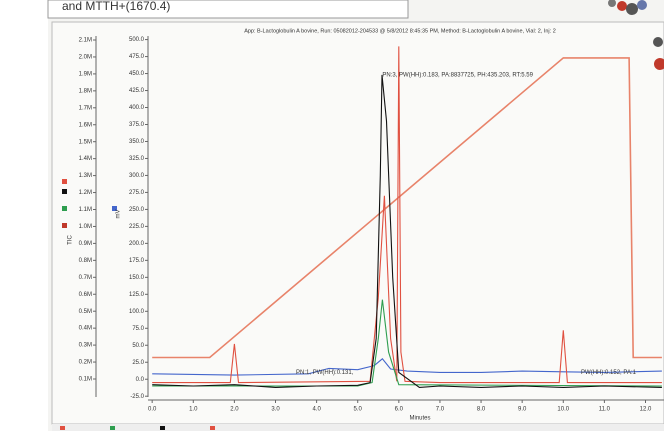 Image resolution: width=664 pixels, height=431 pixels. What do you see at coordinates (440, 410) in the screenshot?
I see `x-tick-label: 7.0` at bounding box center [440, 410].